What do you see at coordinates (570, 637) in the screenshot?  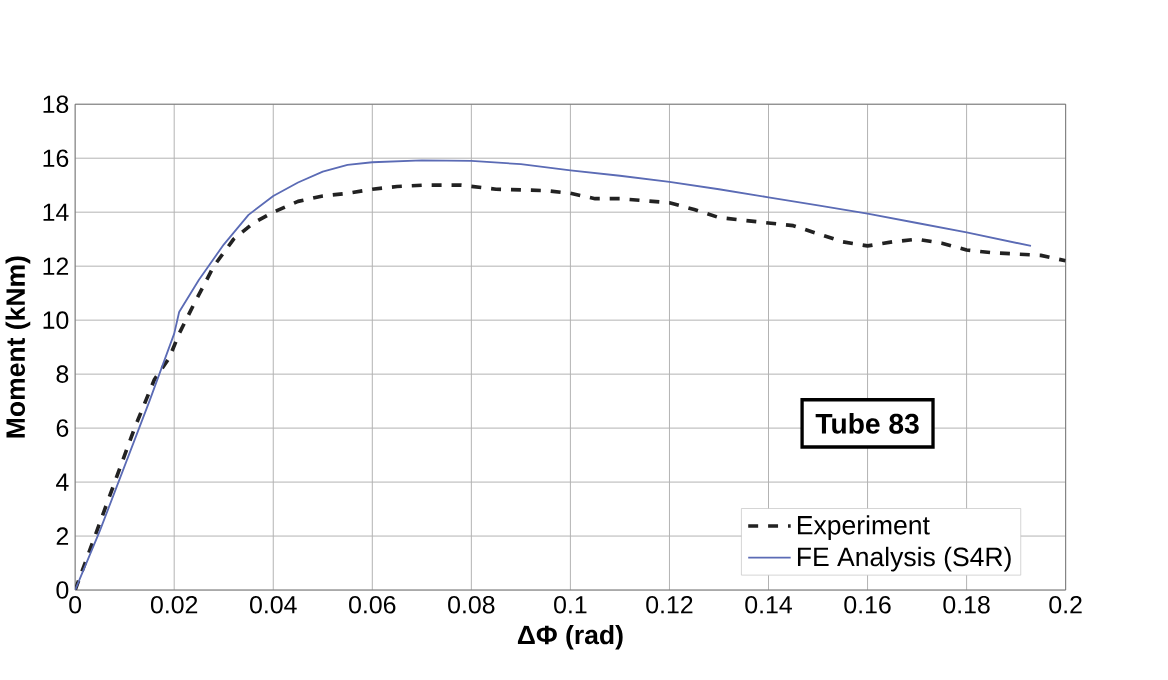 I see `x-axis-title: ΔΦ (rad)` at bounding box center [570, 637].